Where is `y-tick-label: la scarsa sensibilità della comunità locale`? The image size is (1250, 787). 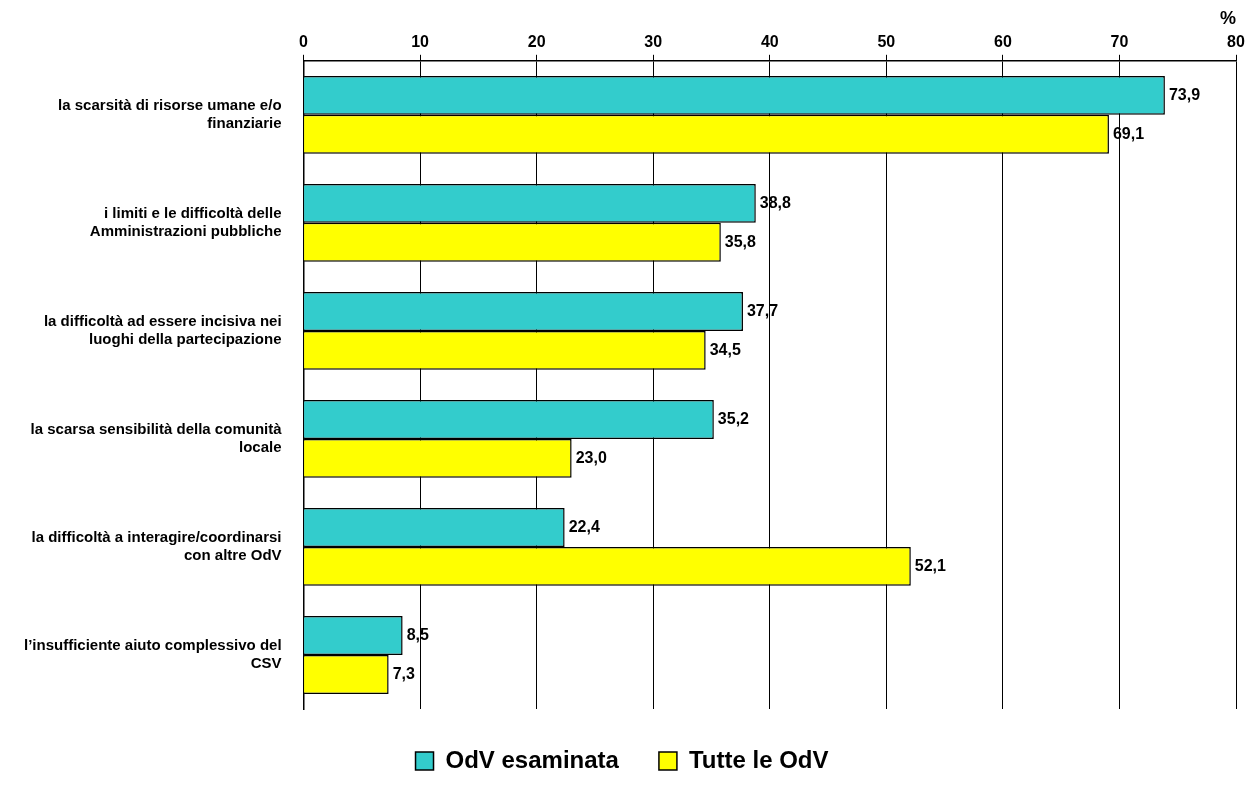
y-tick-label: la scarsa sensibilità della comunità locale is located at coordinates (156, 438).